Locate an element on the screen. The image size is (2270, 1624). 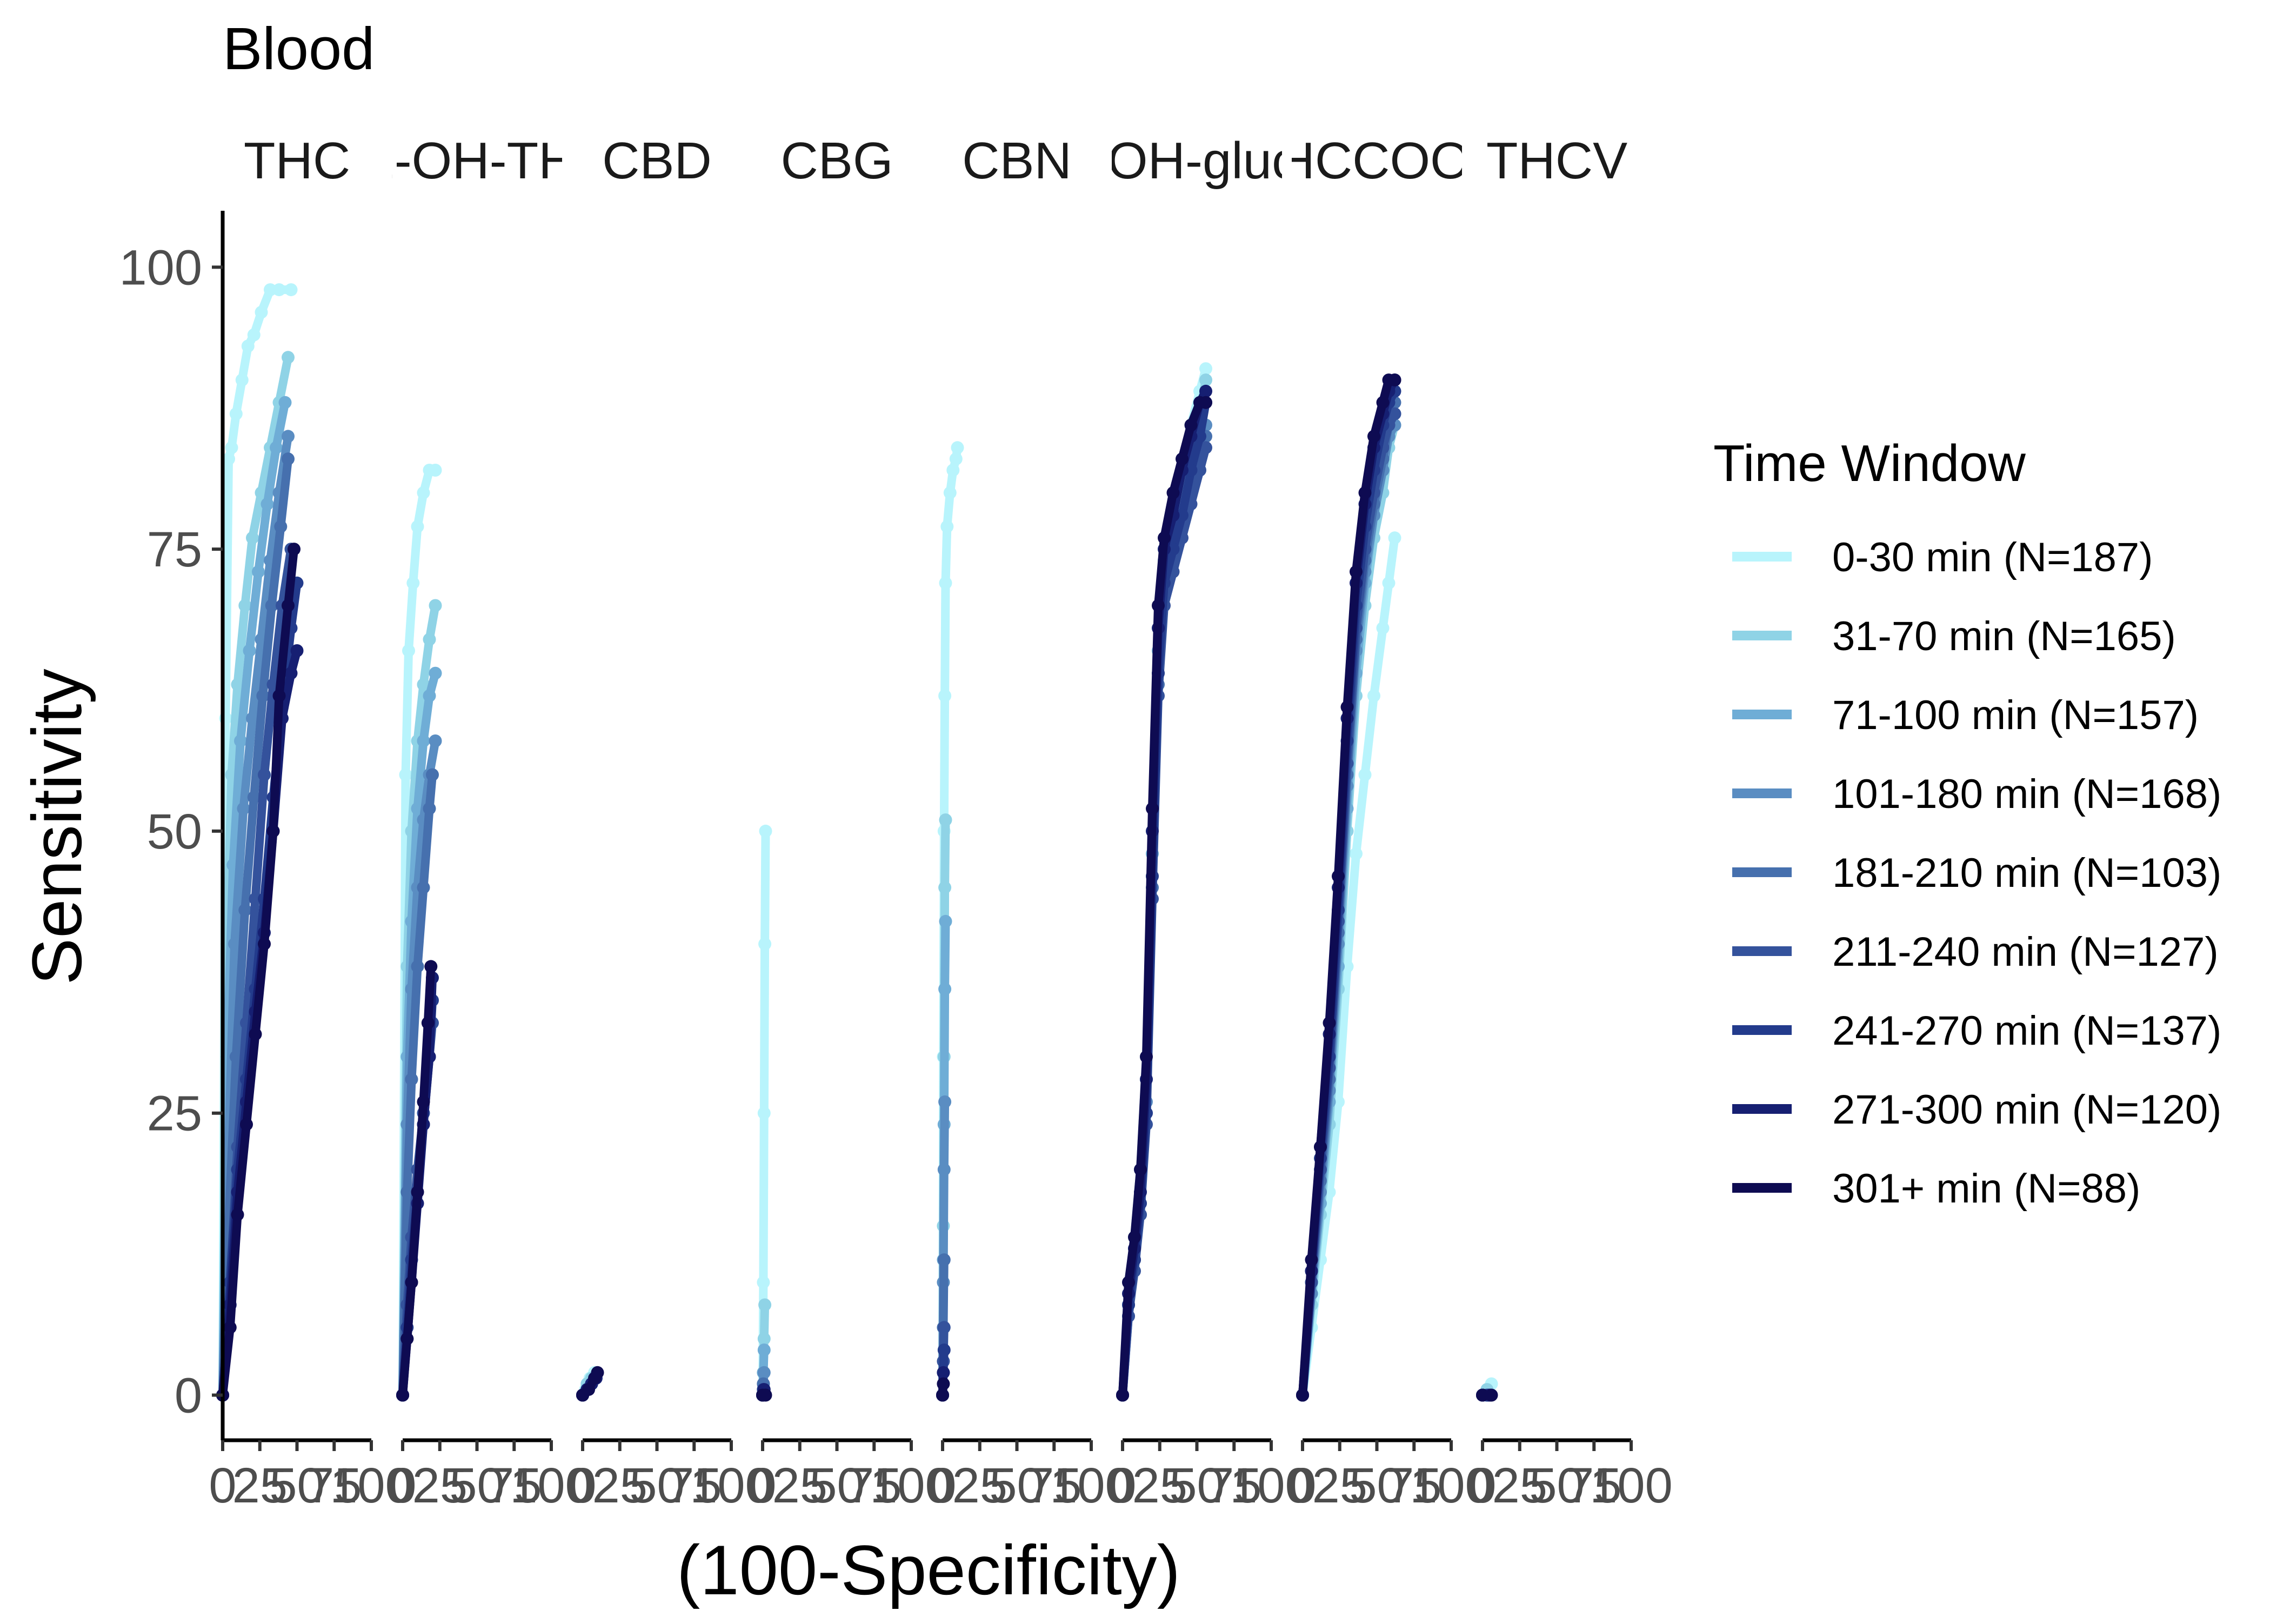
y-axis: 0 25 50 75 100 is located at coordinates (172, 825).